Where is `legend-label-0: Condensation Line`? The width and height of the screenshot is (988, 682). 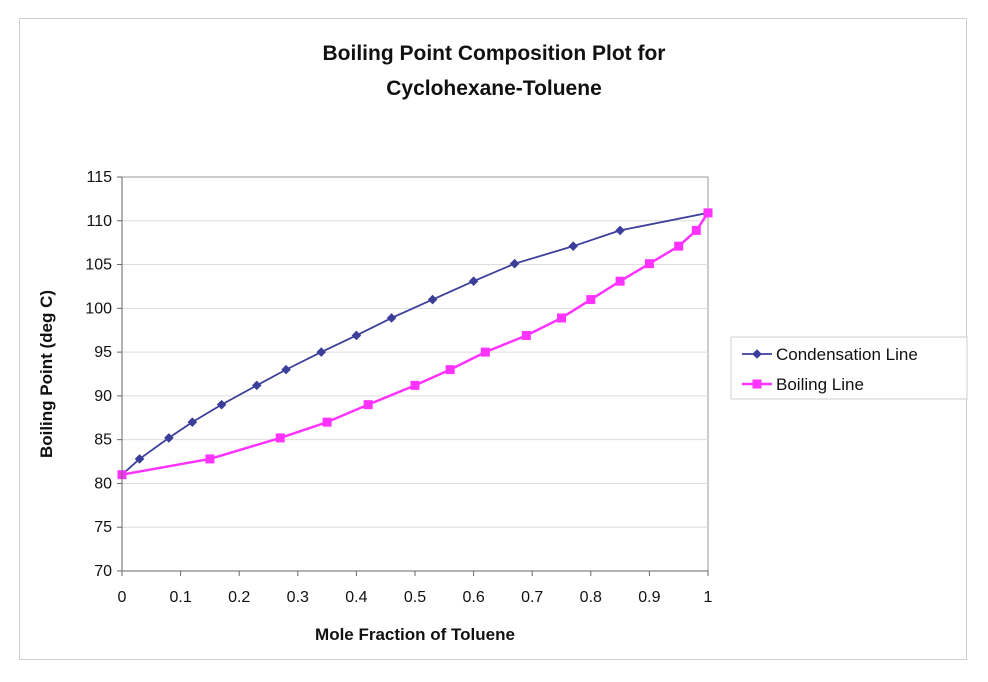 legend-label-0: Condensation Line is located at coordinates (847, 354).